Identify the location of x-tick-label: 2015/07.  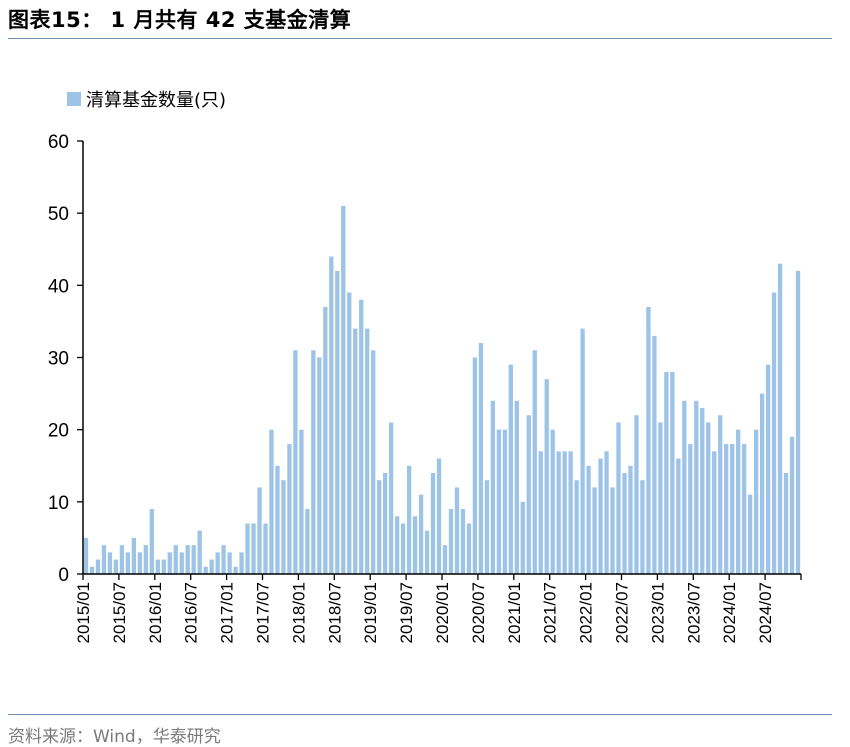
(119, 612).